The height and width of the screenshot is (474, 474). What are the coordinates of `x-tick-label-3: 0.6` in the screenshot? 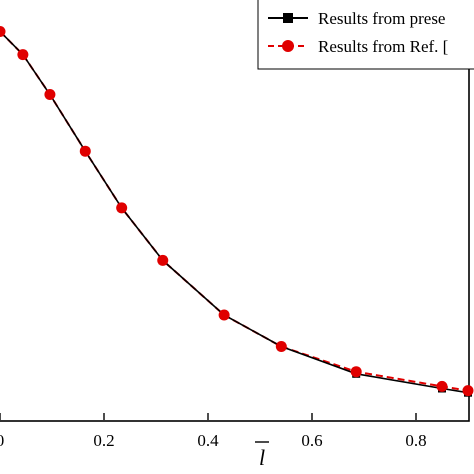 It's located at (311, 440).